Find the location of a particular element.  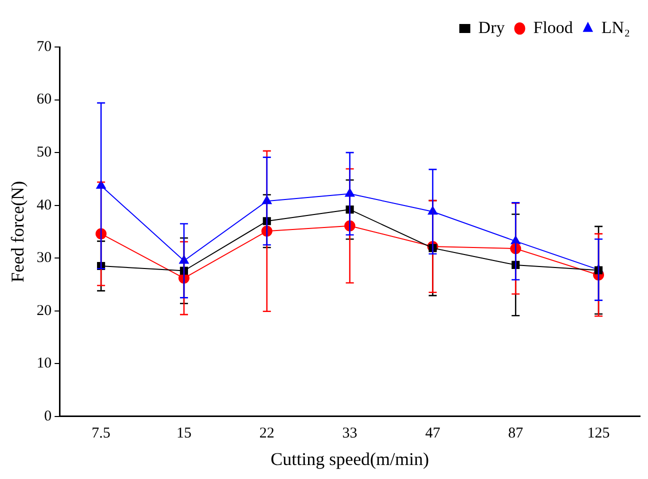

y-tick-label: 50 is located at coordinates (44, 152).